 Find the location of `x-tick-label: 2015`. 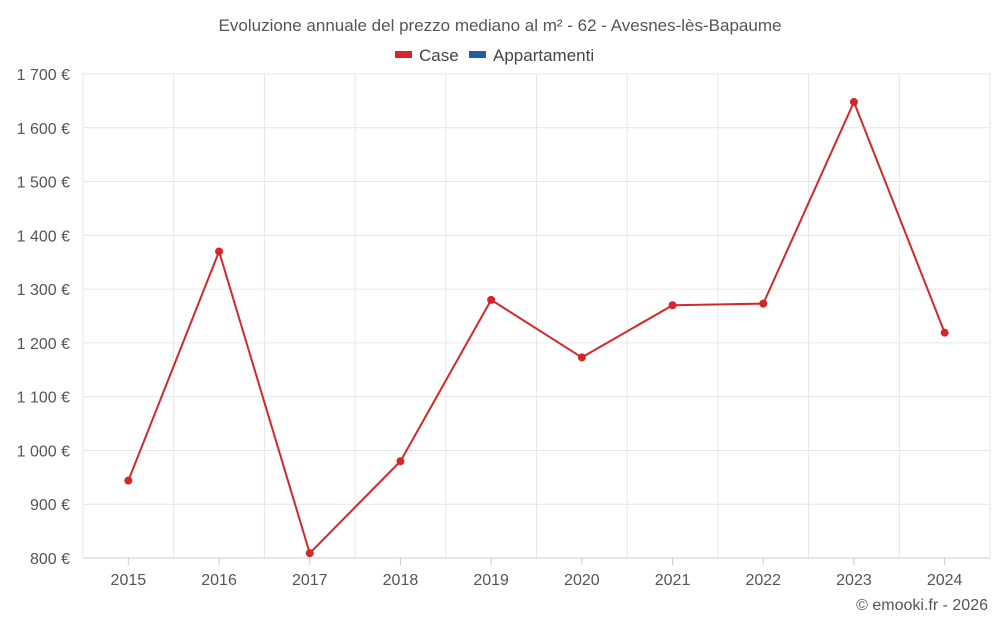

x-tick-label: 2015 is located at coordinates (129, 580).